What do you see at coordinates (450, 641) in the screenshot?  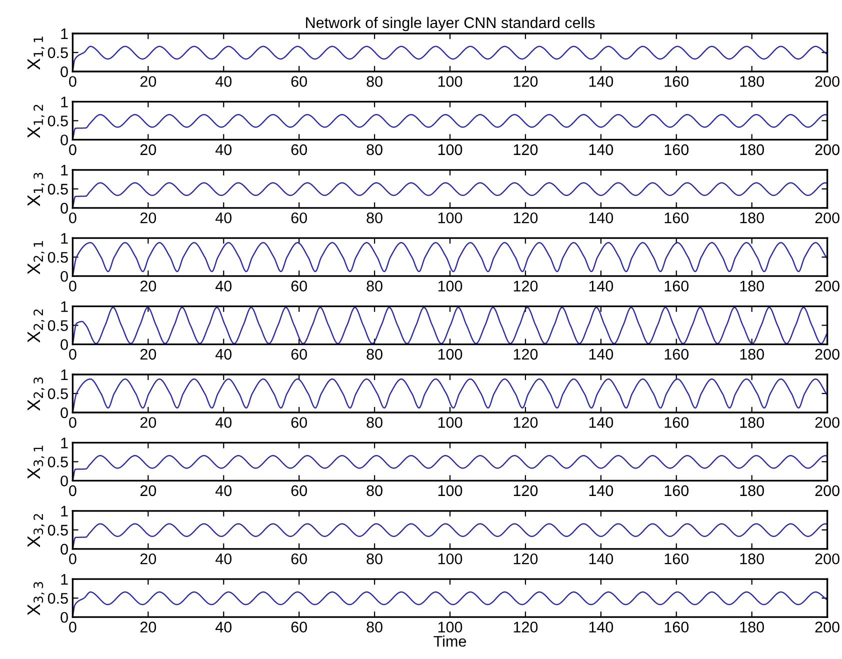 I see `x-axis-title: Time` at bounding box center [450, 641].